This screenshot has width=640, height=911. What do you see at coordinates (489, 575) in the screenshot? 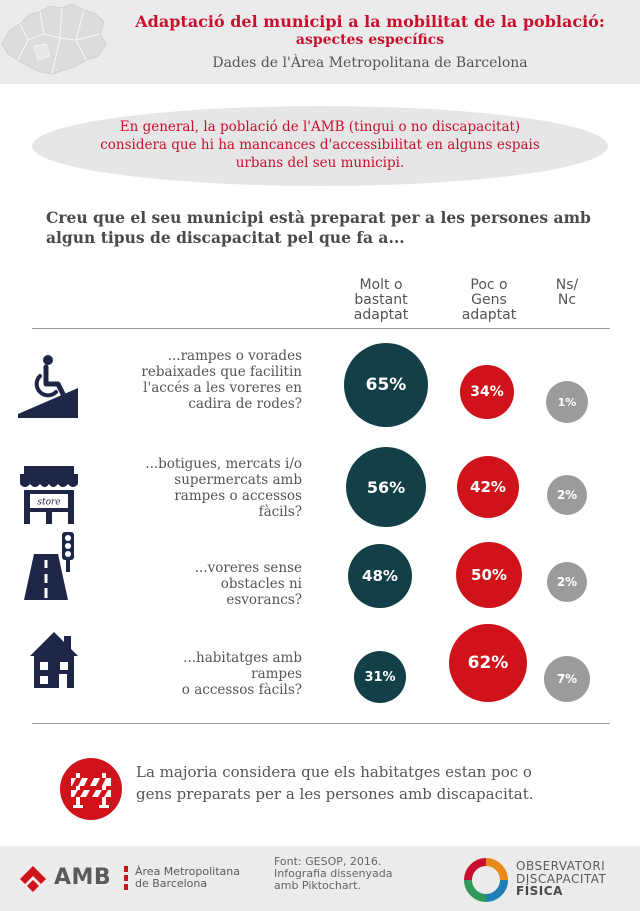
I see `not-adapted-circle: 50%` at bounding box center [489, 575].